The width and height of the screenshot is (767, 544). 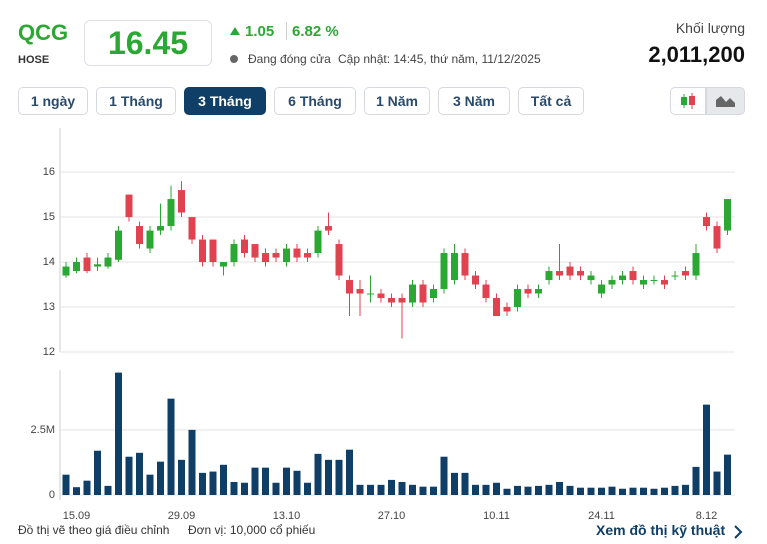 What do you see at coordinates (94, 530) in the screenshot?
I see `footnote: Đồ thị vẽ theo giá điều chỉnh` at bounding box center [94, 530].